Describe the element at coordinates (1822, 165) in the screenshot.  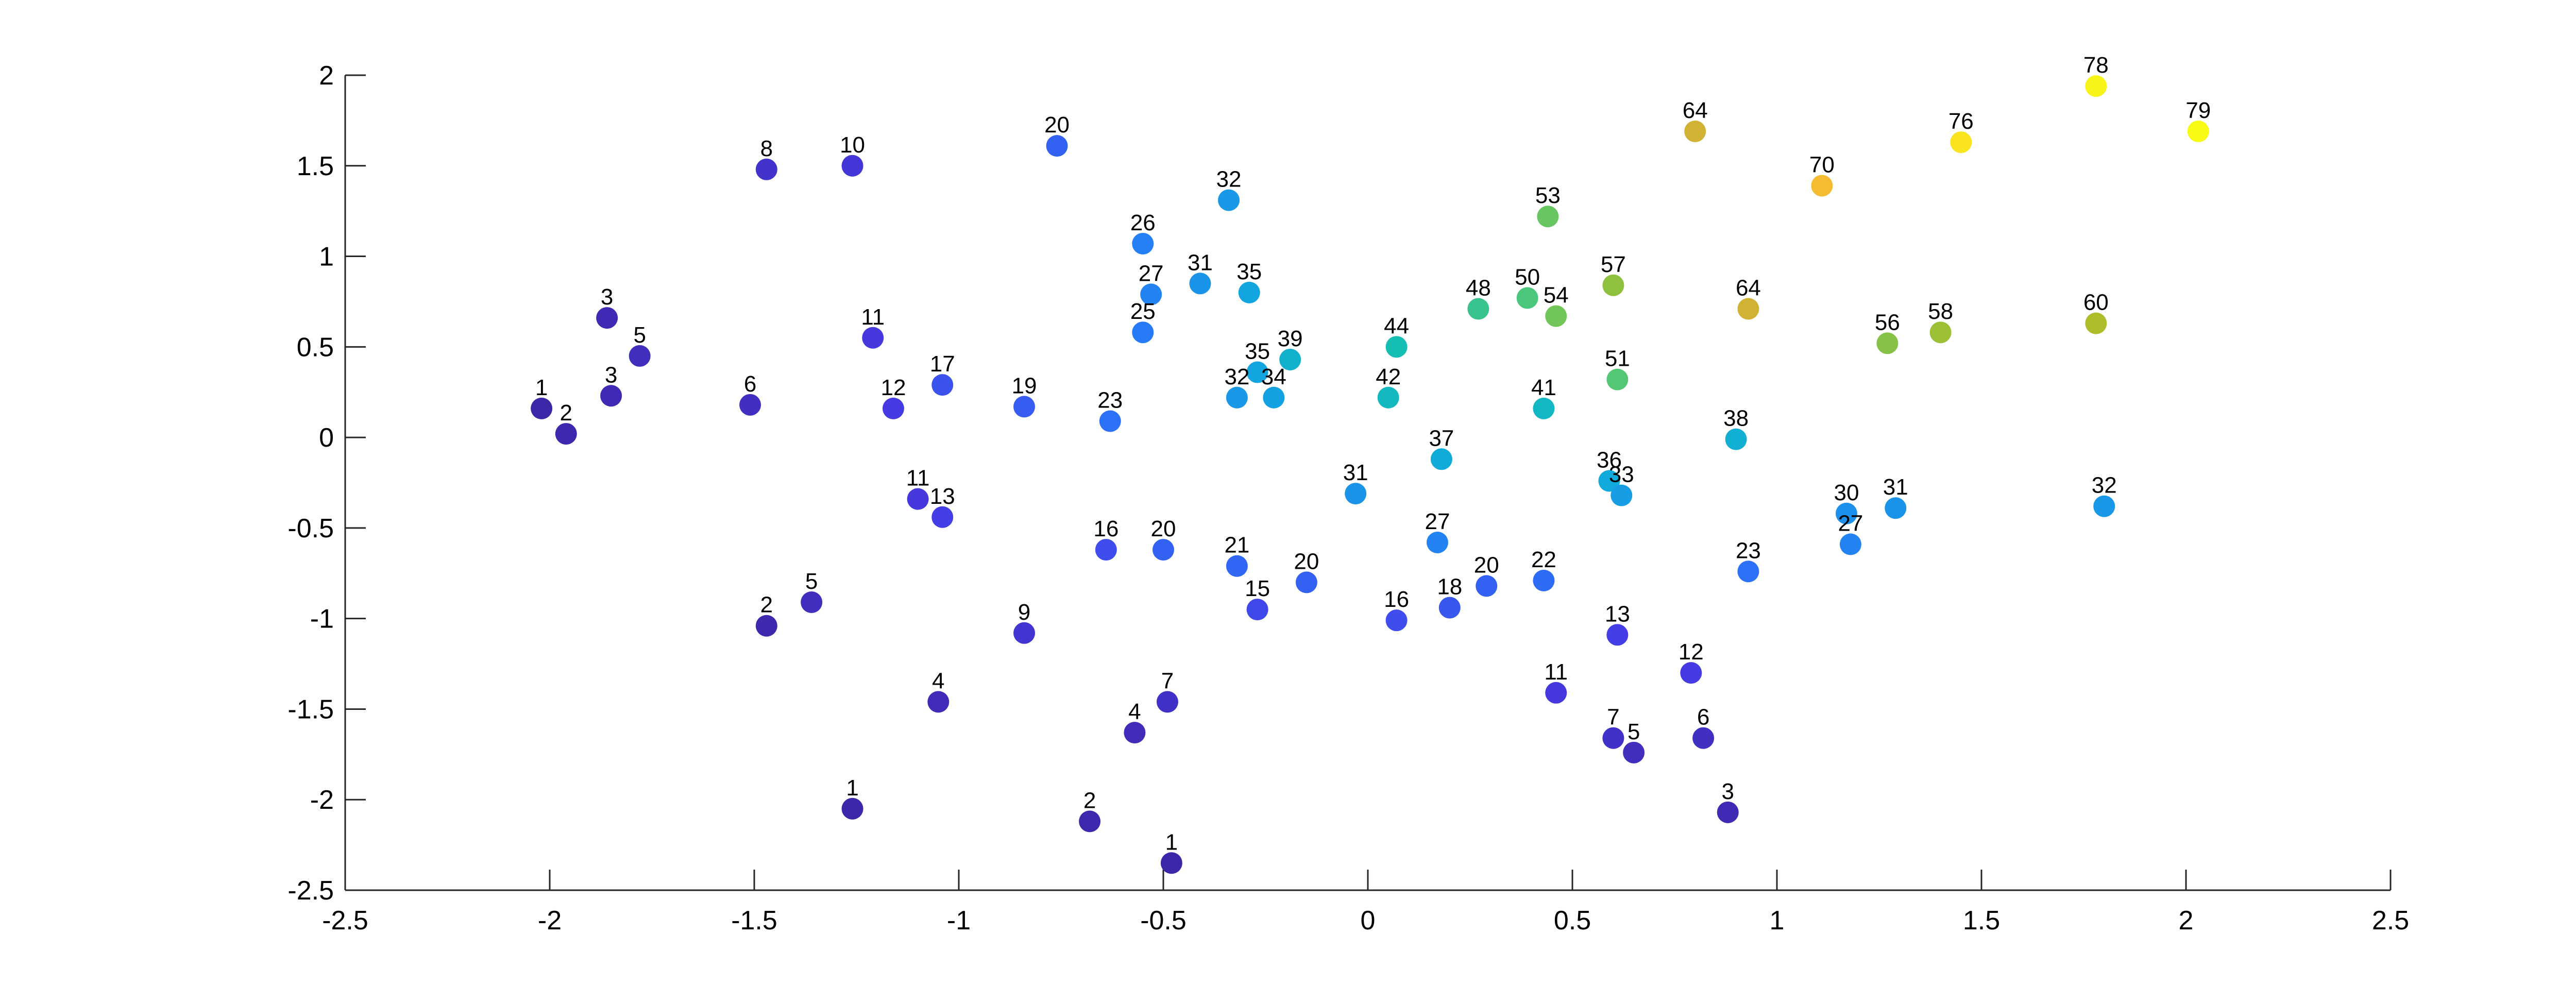
I see `data-label: 70` at that location.